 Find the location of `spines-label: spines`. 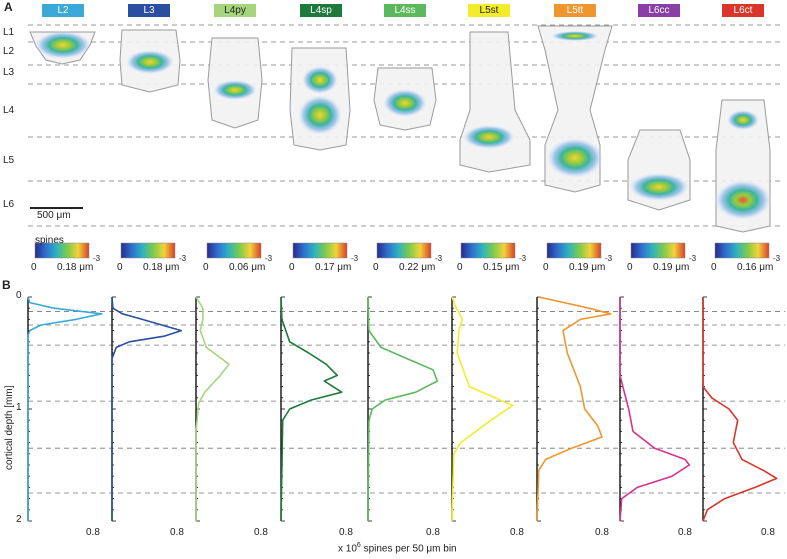

spines-label: spines is located at coordinates (49, 240).